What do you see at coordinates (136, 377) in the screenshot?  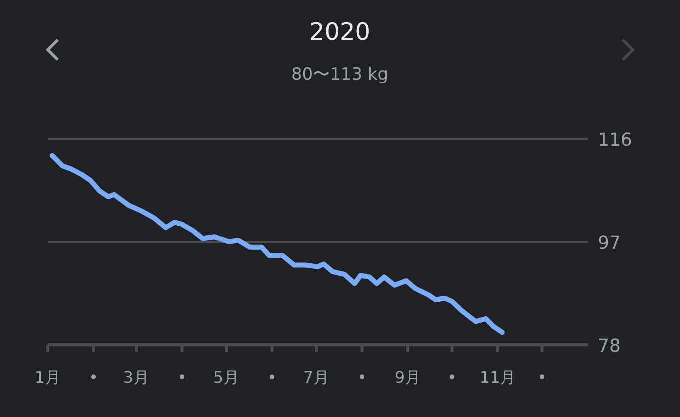 I see `x-tick-label: 3月` at bounding box center [136, 377].